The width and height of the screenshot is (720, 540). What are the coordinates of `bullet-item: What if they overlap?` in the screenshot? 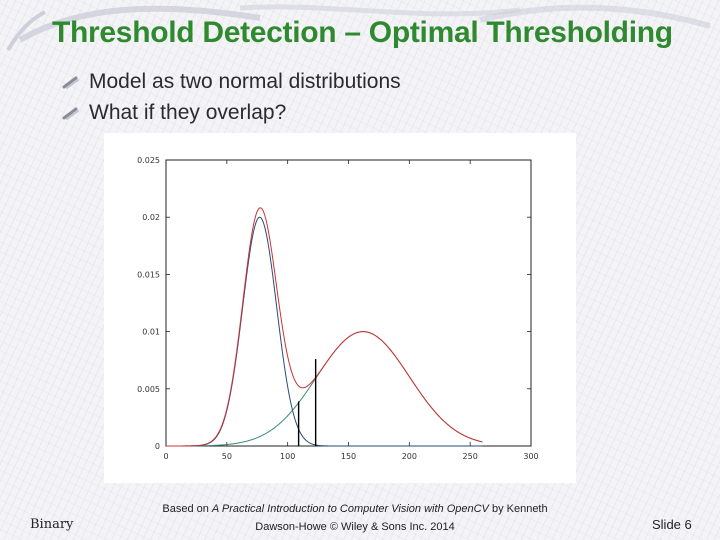 It's located at (231, 112).